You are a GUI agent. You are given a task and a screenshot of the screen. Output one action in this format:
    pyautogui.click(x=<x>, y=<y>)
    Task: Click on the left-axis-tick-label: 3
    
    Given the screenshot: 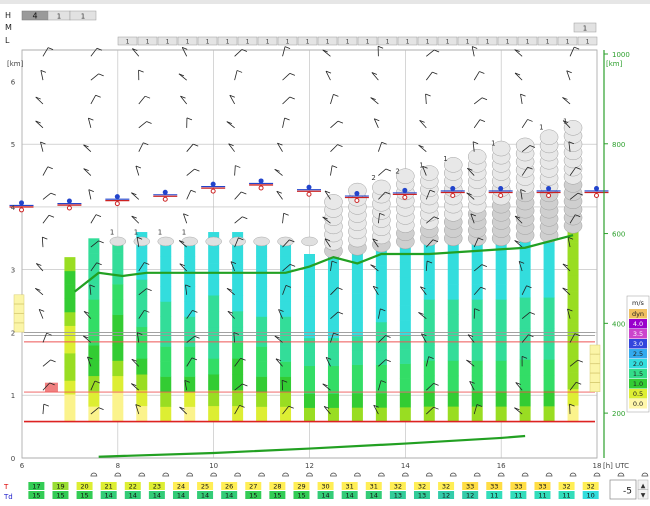 What is the action you would take?
    pyautogui.click(x=13, y=271)
    